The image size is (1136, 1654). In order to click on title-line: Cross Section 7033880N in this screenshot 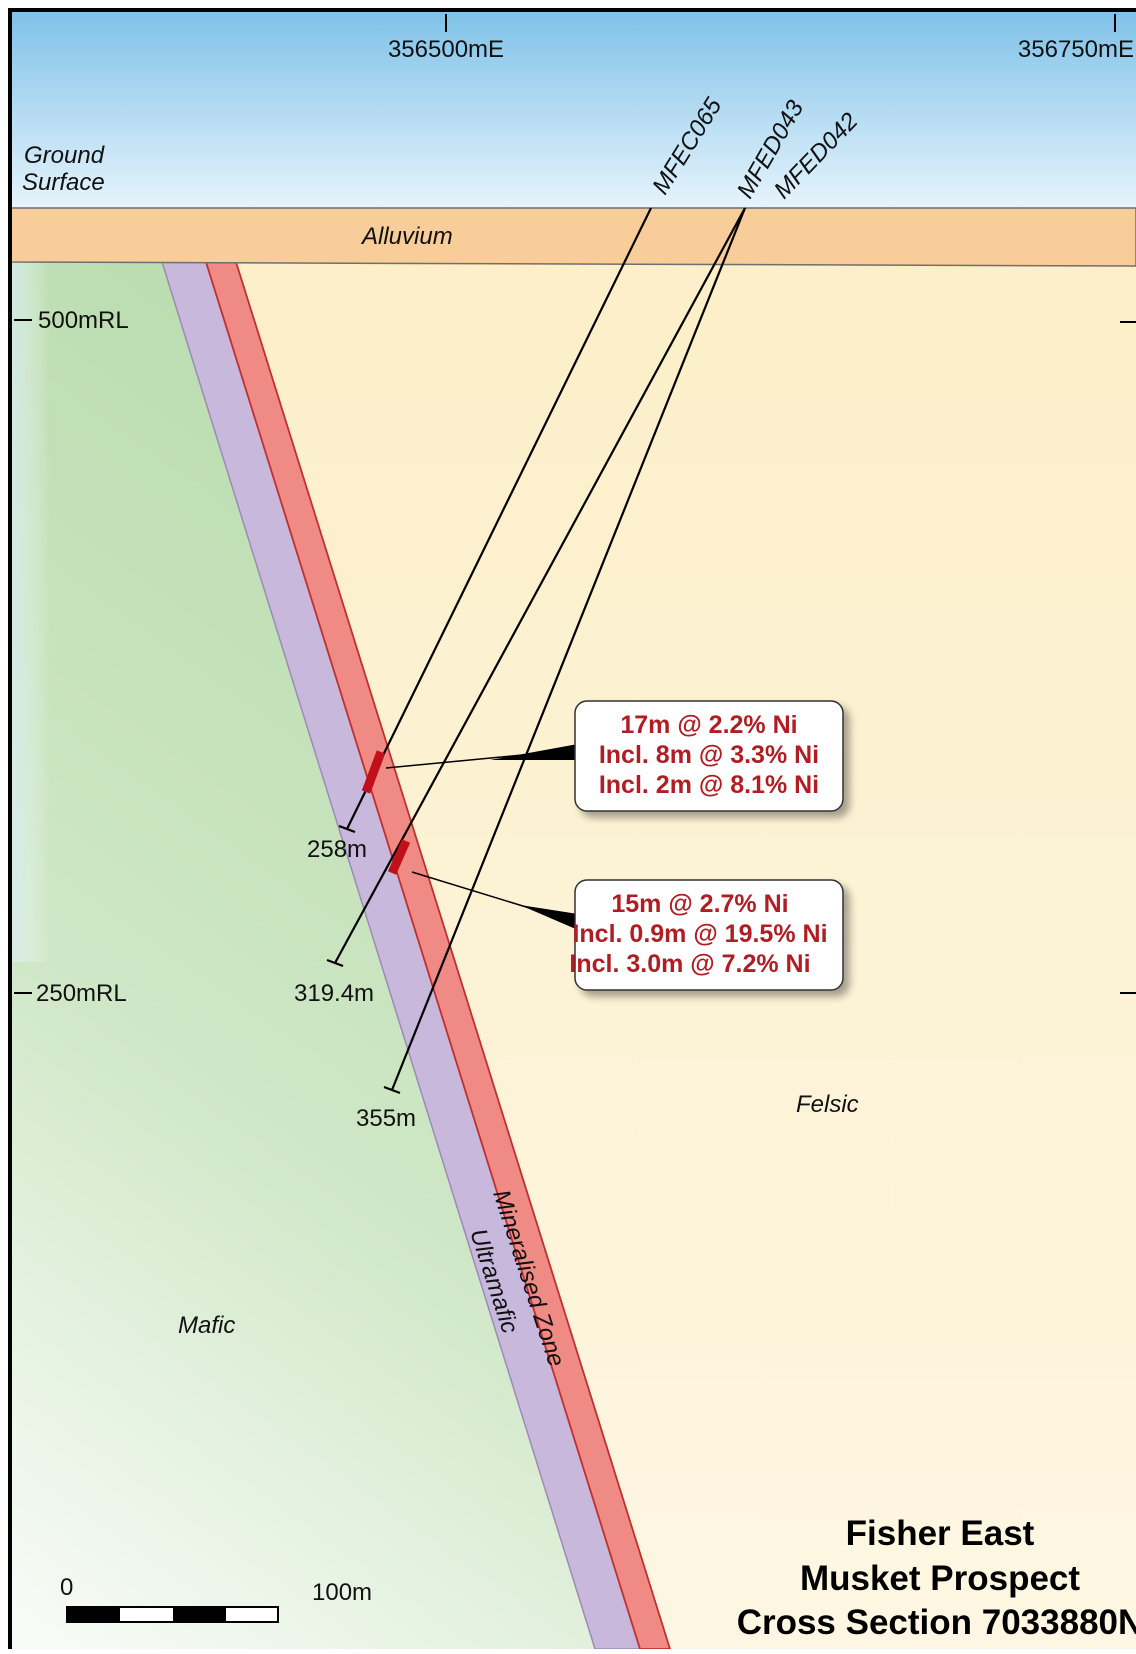, I will do `click(936, 1622)`.